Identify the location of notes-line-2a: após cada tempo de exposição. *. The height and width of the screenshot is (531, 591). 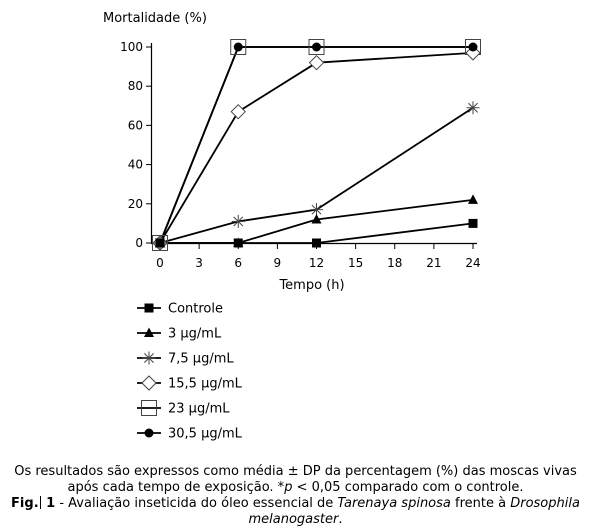
(176, 487).